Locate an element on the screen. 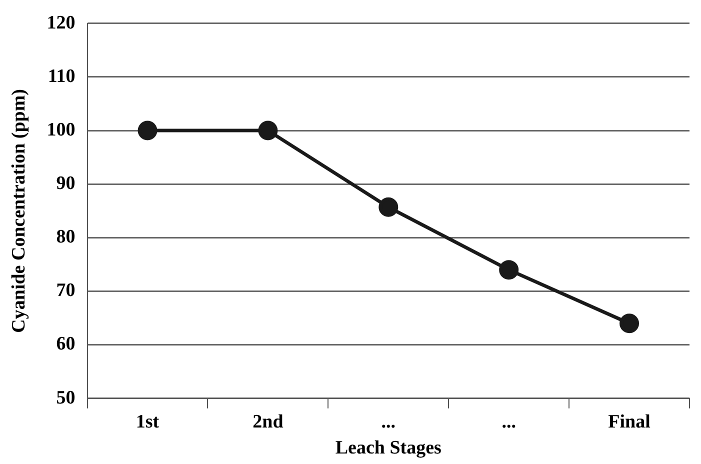 Image resolution: width=701 pixels, height=464 pixels. y-tick-label: 50 is located at coordinates (66, 397).